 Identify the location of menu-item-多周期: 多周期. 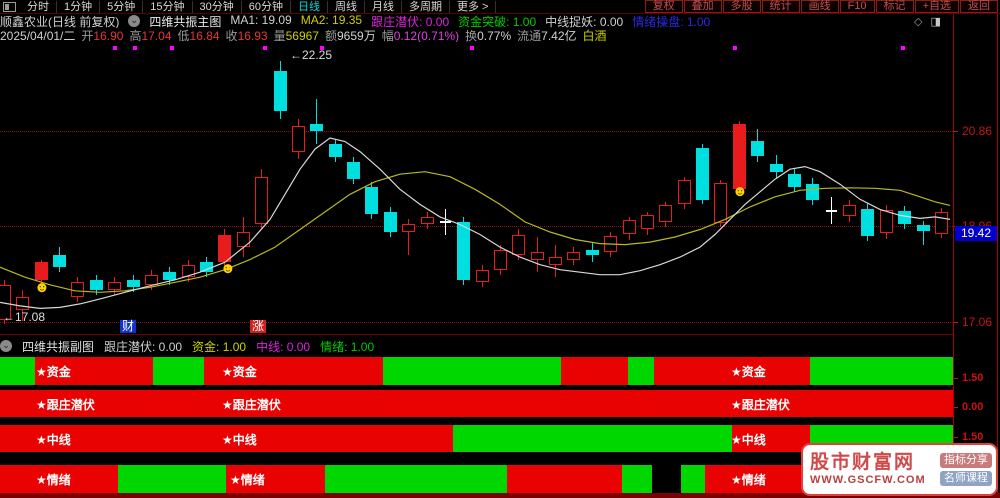
(426, 6).